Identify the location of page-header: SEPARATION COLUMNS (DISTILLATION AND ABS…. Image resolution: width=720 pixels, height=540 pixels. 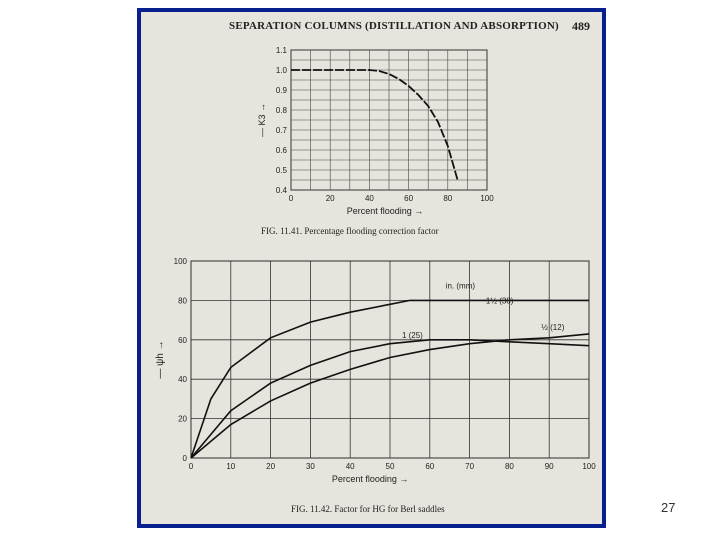
(394, 26).